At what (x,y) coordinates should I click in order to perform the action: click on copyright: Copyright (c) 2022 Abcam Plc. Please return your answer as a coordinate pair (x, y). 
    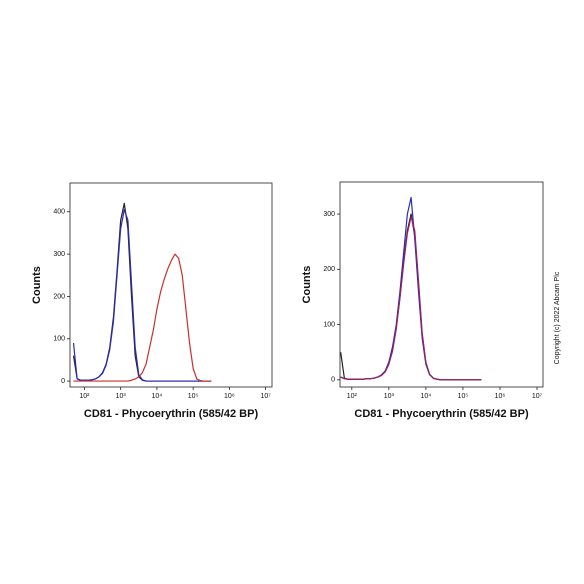
    Looking at the image, I should click on (557, 317).